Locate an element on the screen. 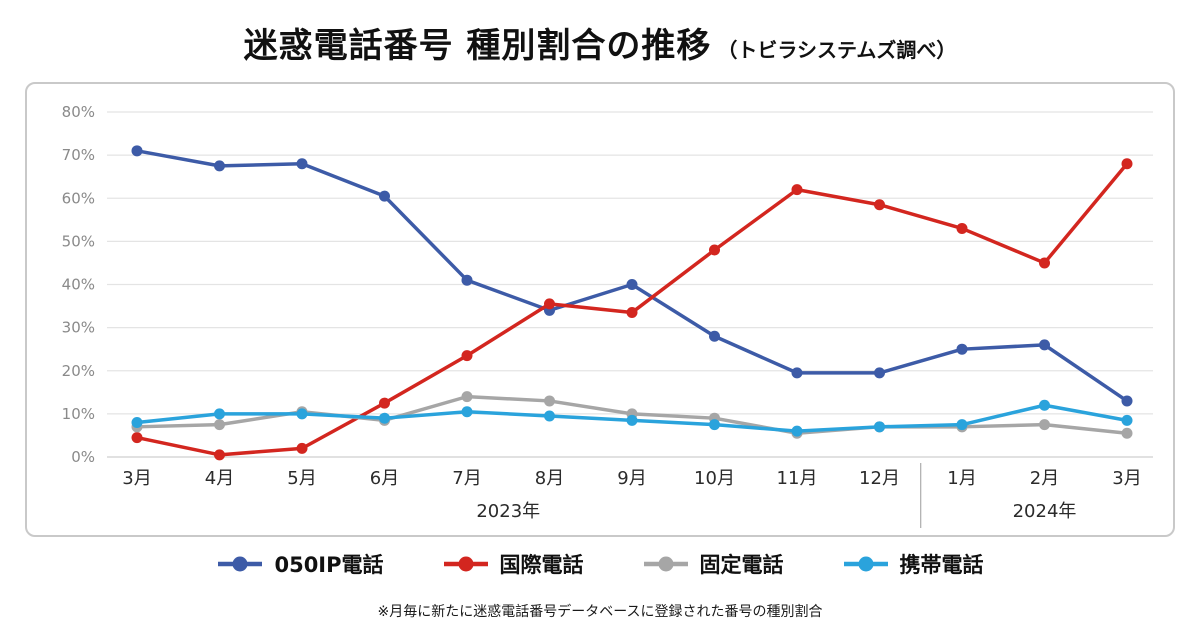 This screenshot has width=1200, height=630. y-tick-label: 0% is located at coordinates (83, 457).